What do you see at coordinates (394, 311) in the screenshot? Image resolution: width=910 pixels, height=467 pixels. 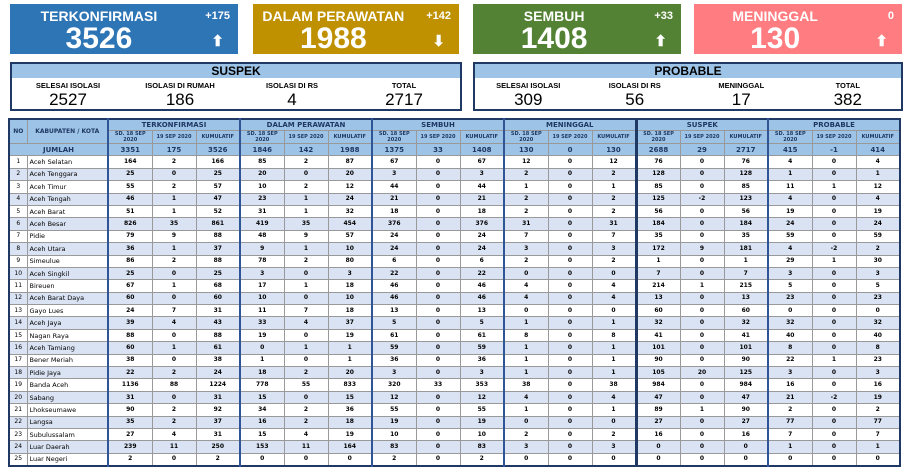 I see `value-cell: 13` at bounding box center [394, 311].